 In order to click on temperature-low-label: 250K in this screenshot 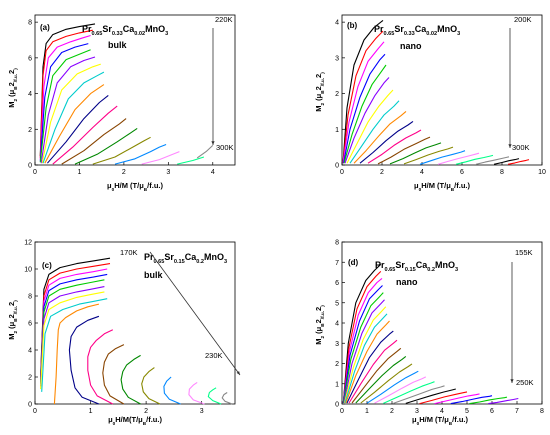, I will do `click(525, 382)`.